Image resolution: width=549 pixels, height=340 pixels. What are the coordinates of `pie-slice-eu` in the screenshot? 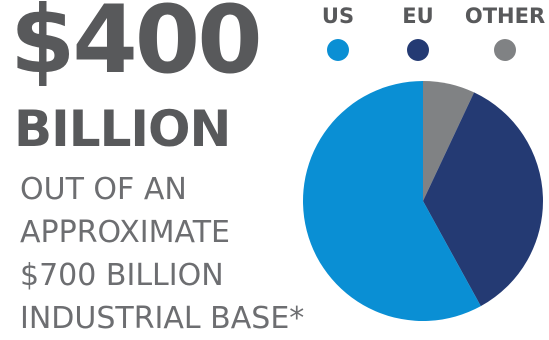 It's located at (483, 199).